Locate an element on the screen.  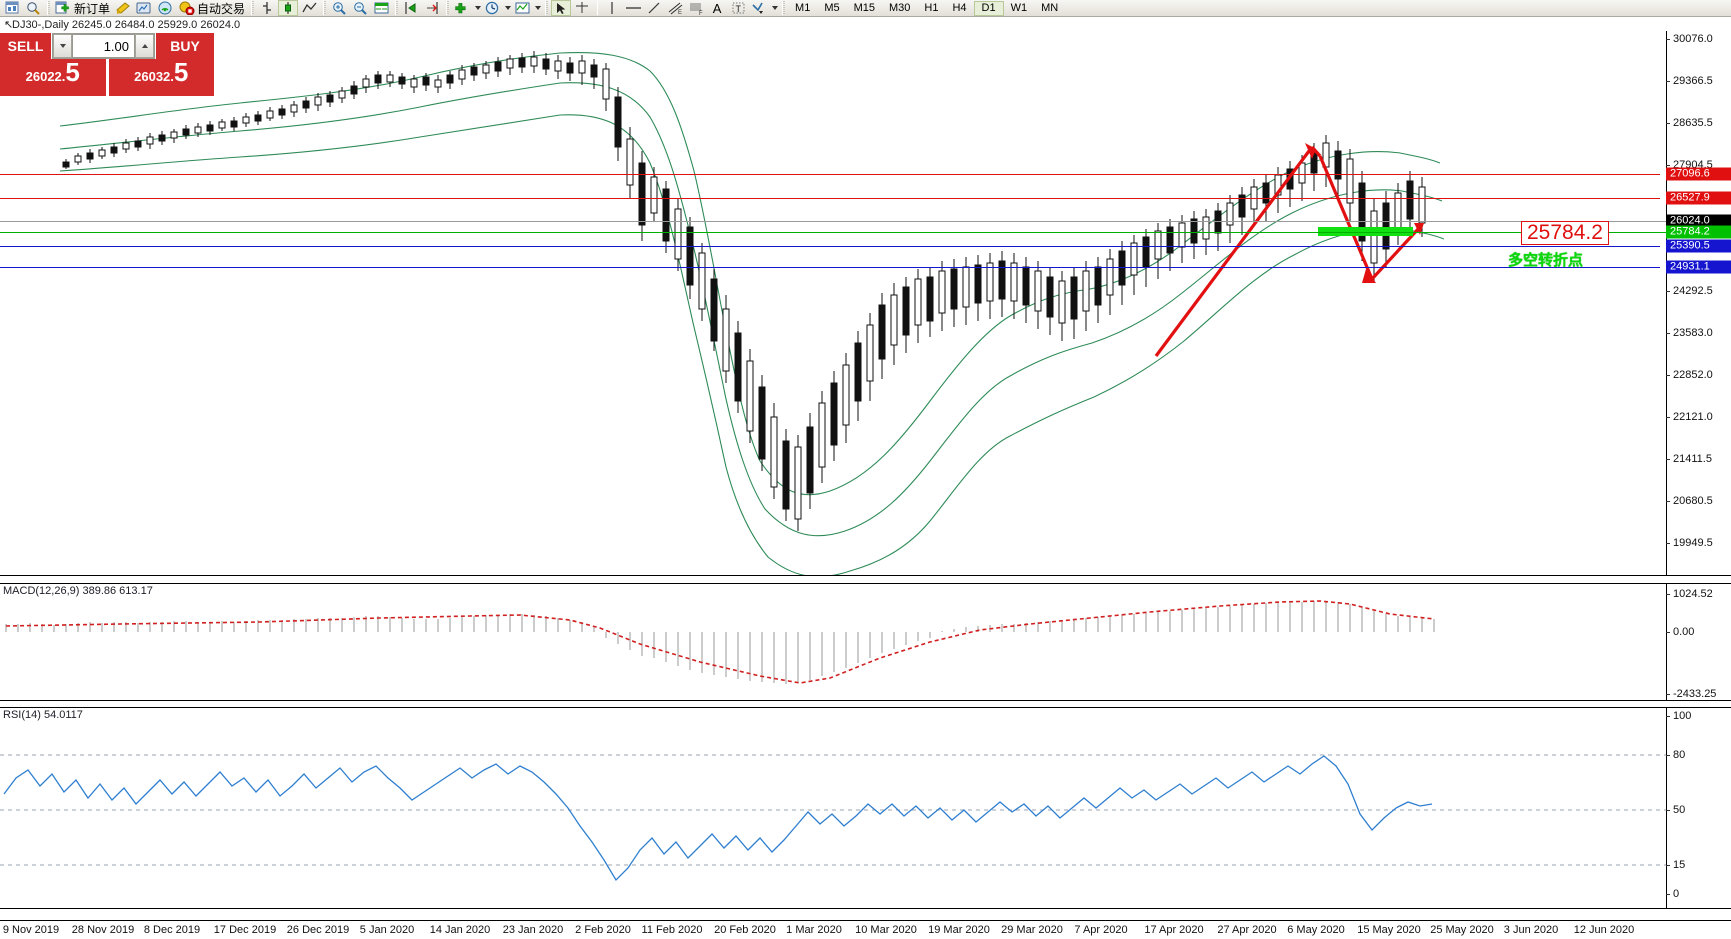
annotation-price-box: 25784.2 is located at coordinates (1565, 233).